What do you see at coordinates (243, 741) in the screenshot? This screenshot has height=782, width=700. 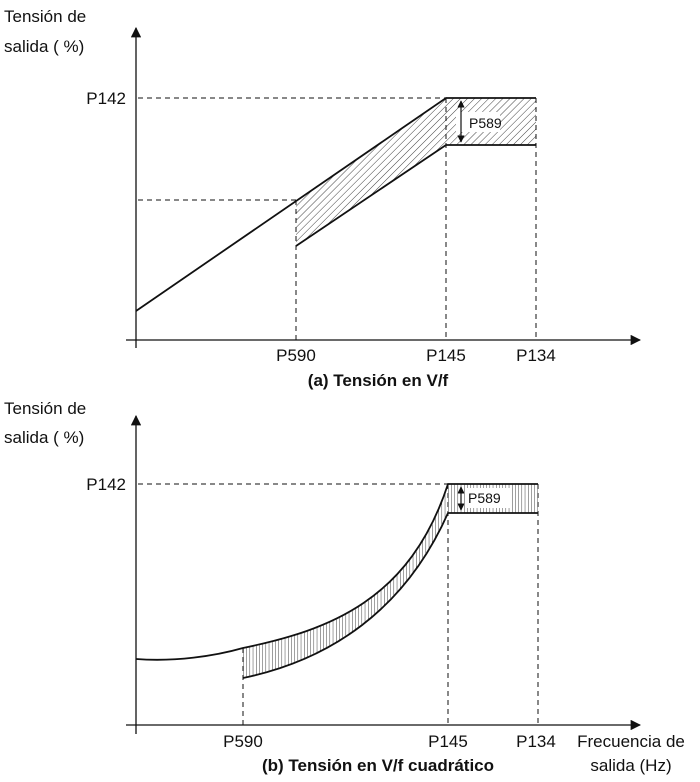 I see `panel-b-x-tick-p590: P590` at bounding box center [243, 741].